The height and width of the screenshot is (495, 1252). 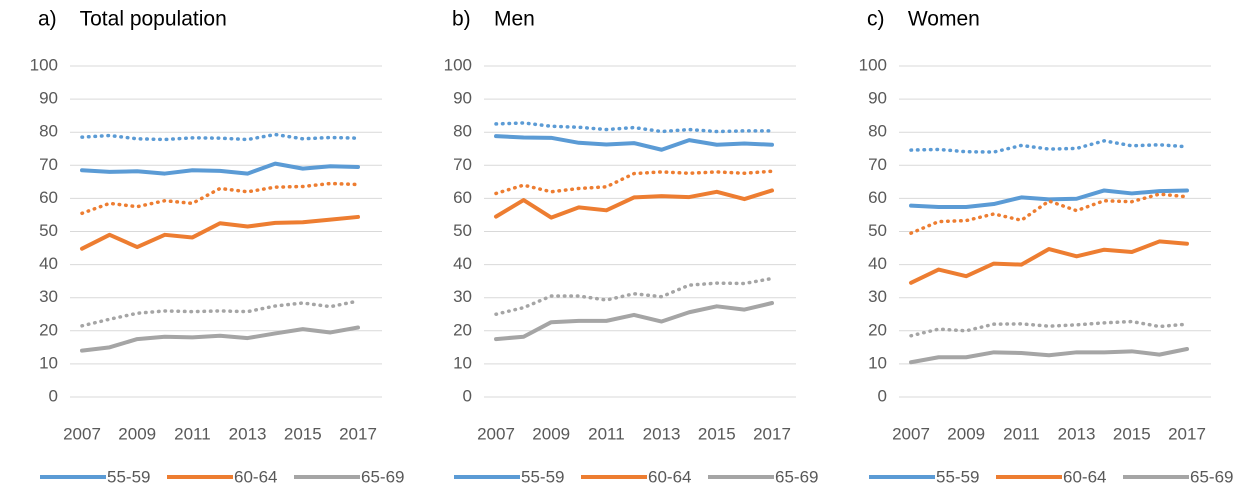 What do you see at coordinates (493, 19) in the screenshot?
I see `chart-title: b) Men` at bounding box center [493, 19].